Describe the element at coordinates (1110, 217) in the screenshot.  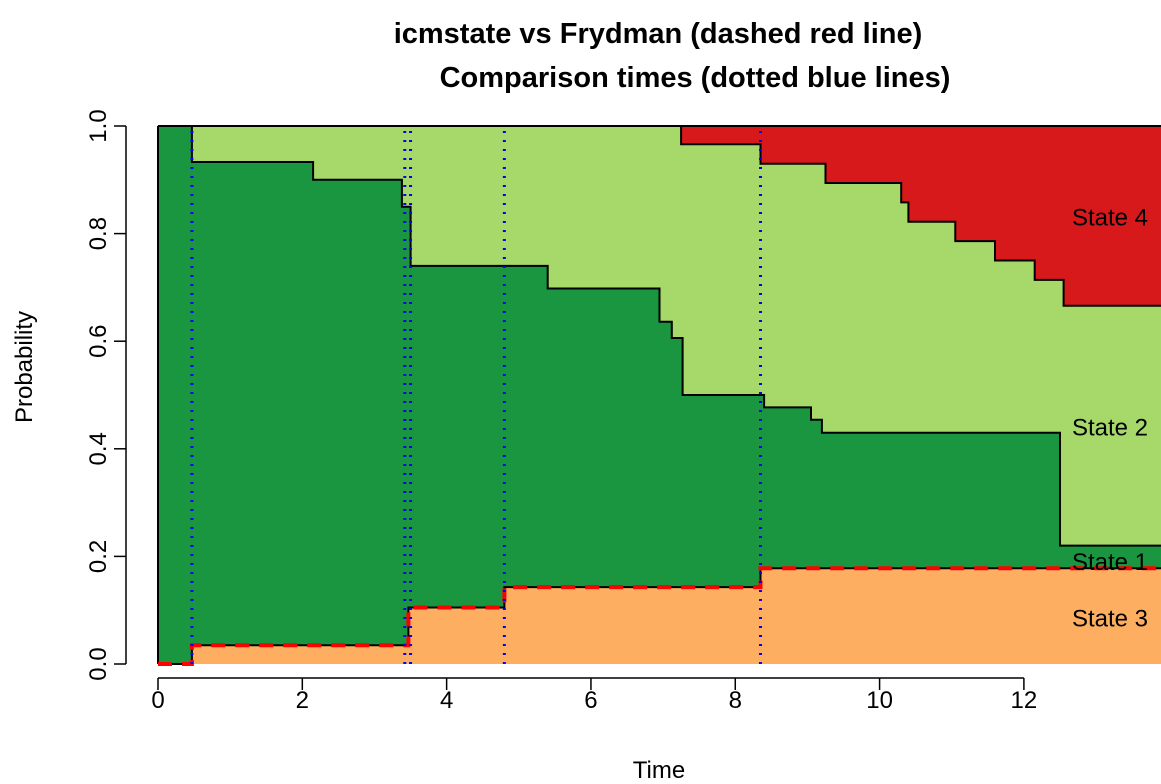
I see `state-label: State 4` at that location.